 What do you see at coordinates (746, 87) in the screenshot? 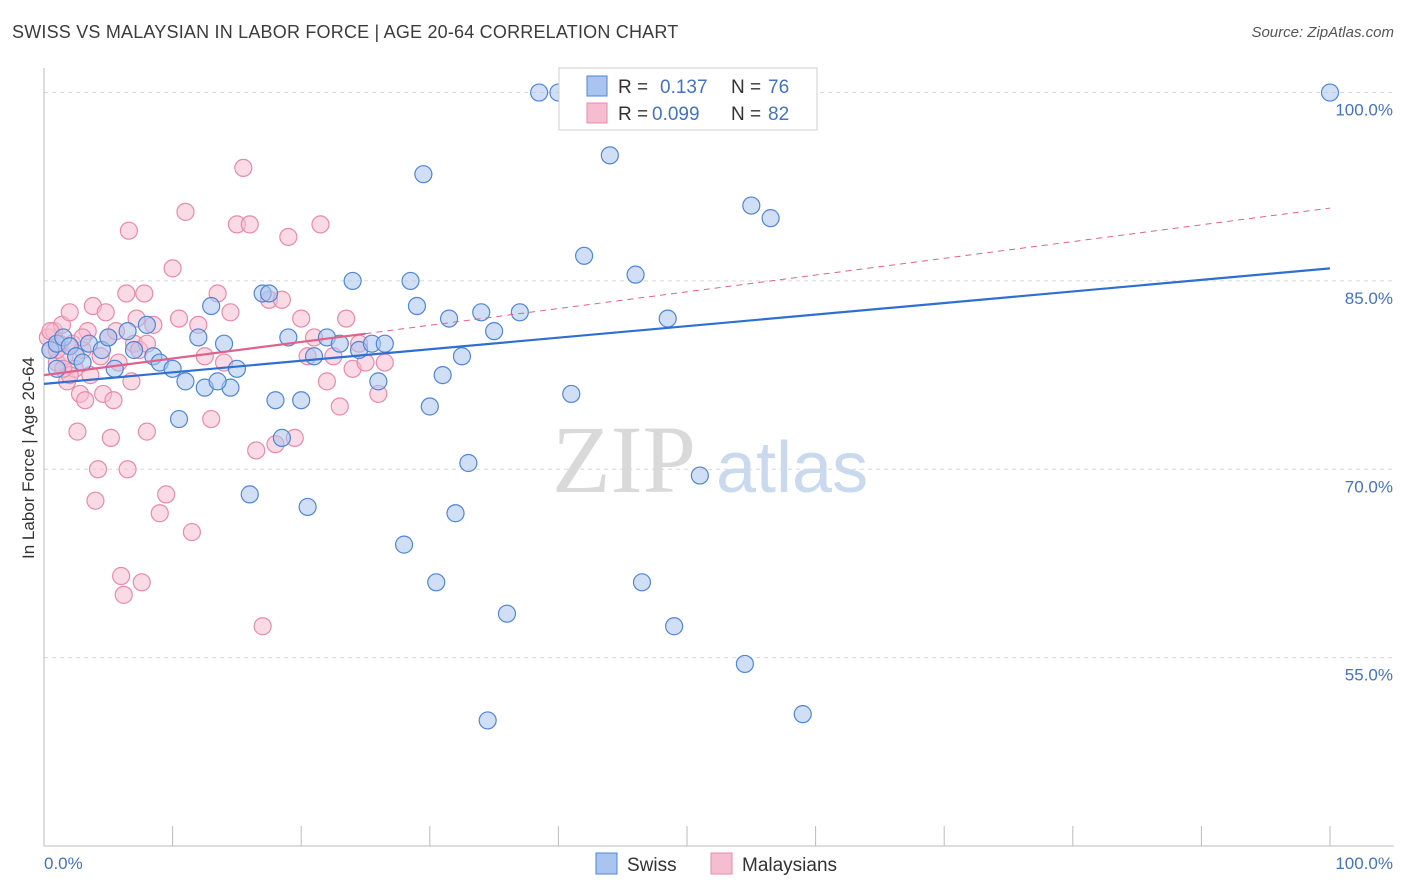
I see `legend-swiss-n-label: N =` at bounding box center [746, 87].